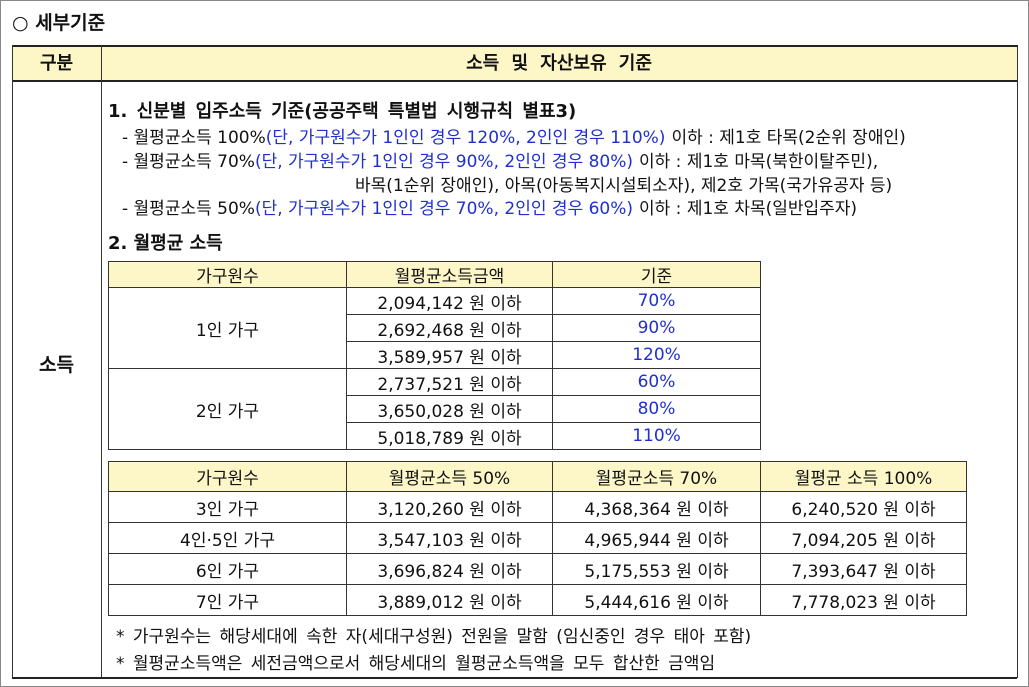 This screenshot has width=1029, height=687. Describe the element at coordinates (1017, 361) in the screenshot. I see `right-border` at that location.